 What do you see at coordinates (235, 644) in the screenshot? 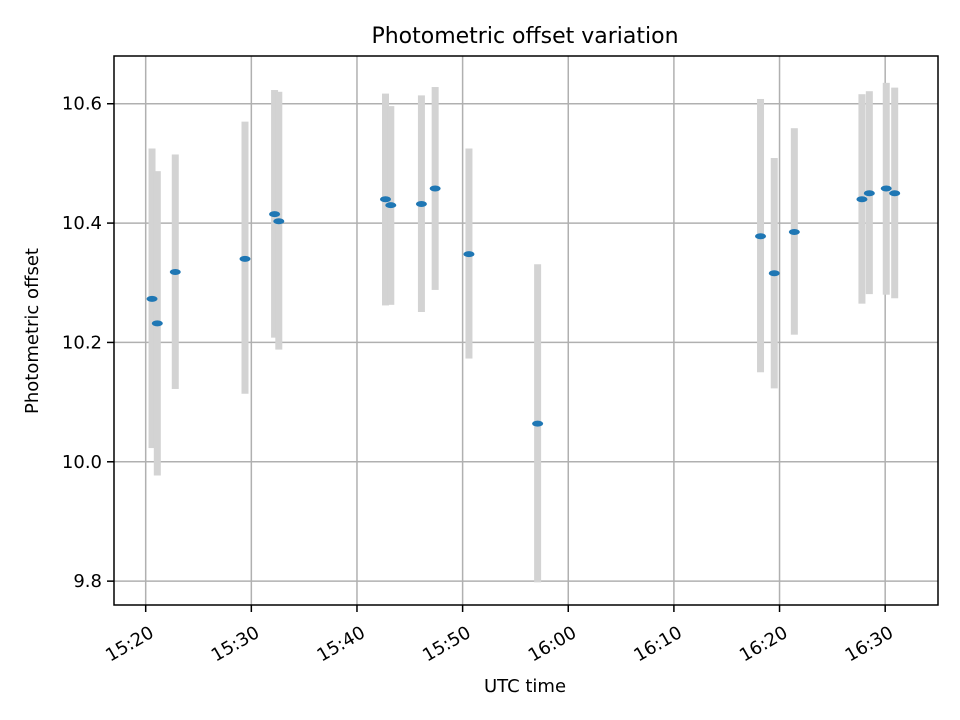
I see `x-tick-label: 15:30` at bounding box center [235, 644].